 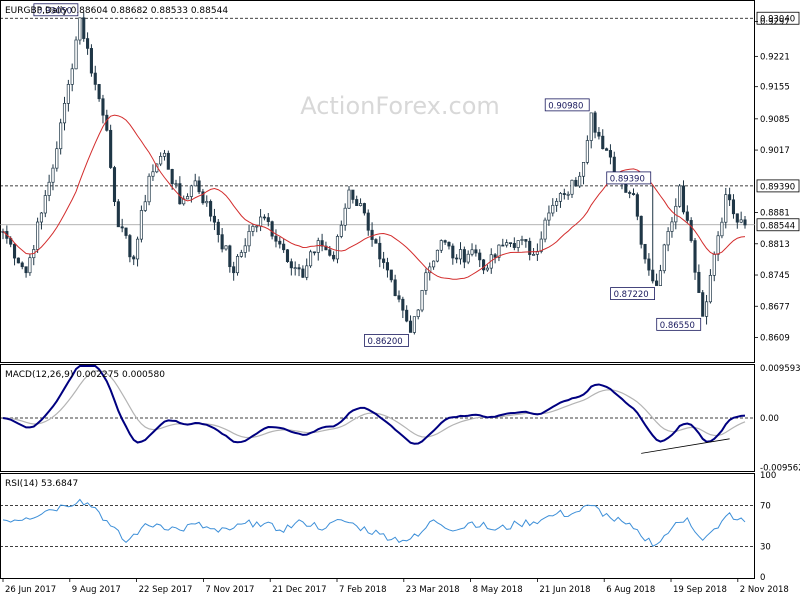 I want to click on hline-price-box, so click(x=778, y=18).